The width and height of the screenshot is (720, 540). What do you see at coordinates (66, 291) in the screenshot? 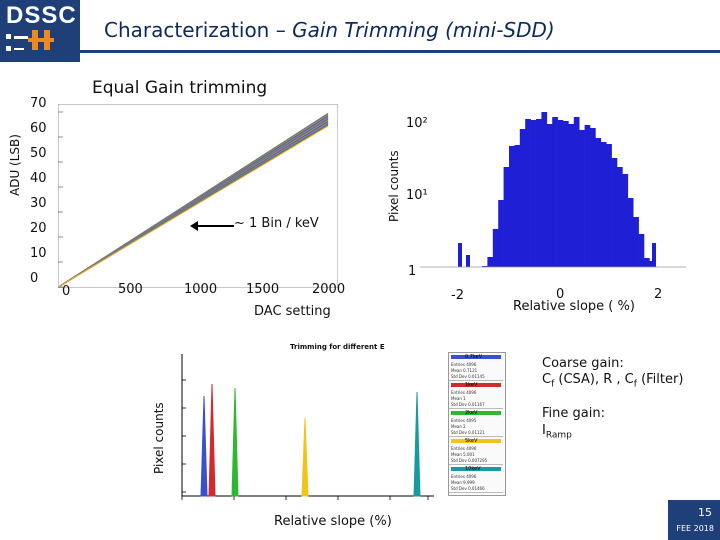
I see `left-plot-xtick: 0` at bounding box center [66, 291].